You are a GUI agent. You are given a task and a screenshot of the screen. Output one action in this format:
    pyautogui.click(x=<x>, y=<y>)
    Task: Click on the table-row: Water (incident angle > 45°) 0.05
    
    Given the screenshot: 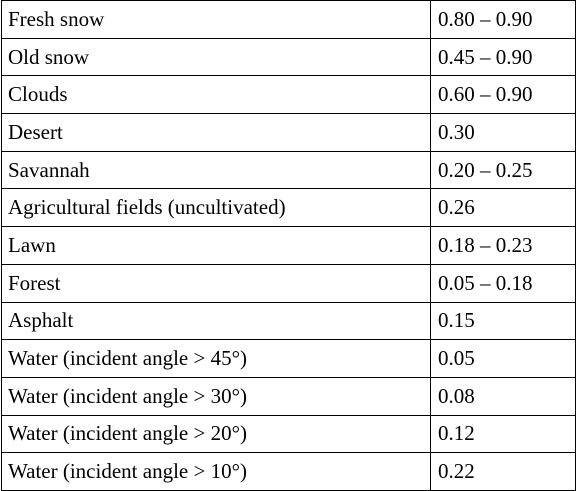 What is the action you would take?
    pyautogui.click(x=288, y=358)
    